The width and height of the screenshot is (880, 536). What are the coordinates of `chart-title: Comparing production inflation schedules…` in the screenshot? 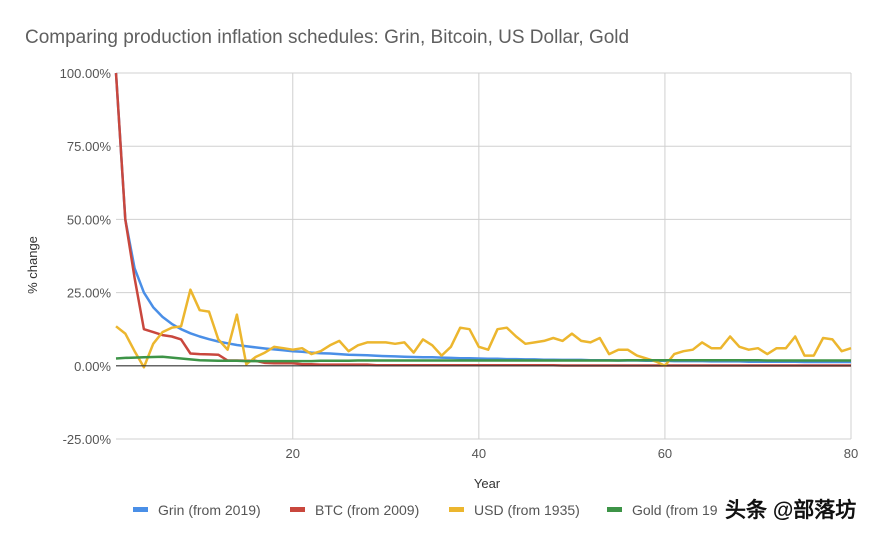 It's located at (327, 37).